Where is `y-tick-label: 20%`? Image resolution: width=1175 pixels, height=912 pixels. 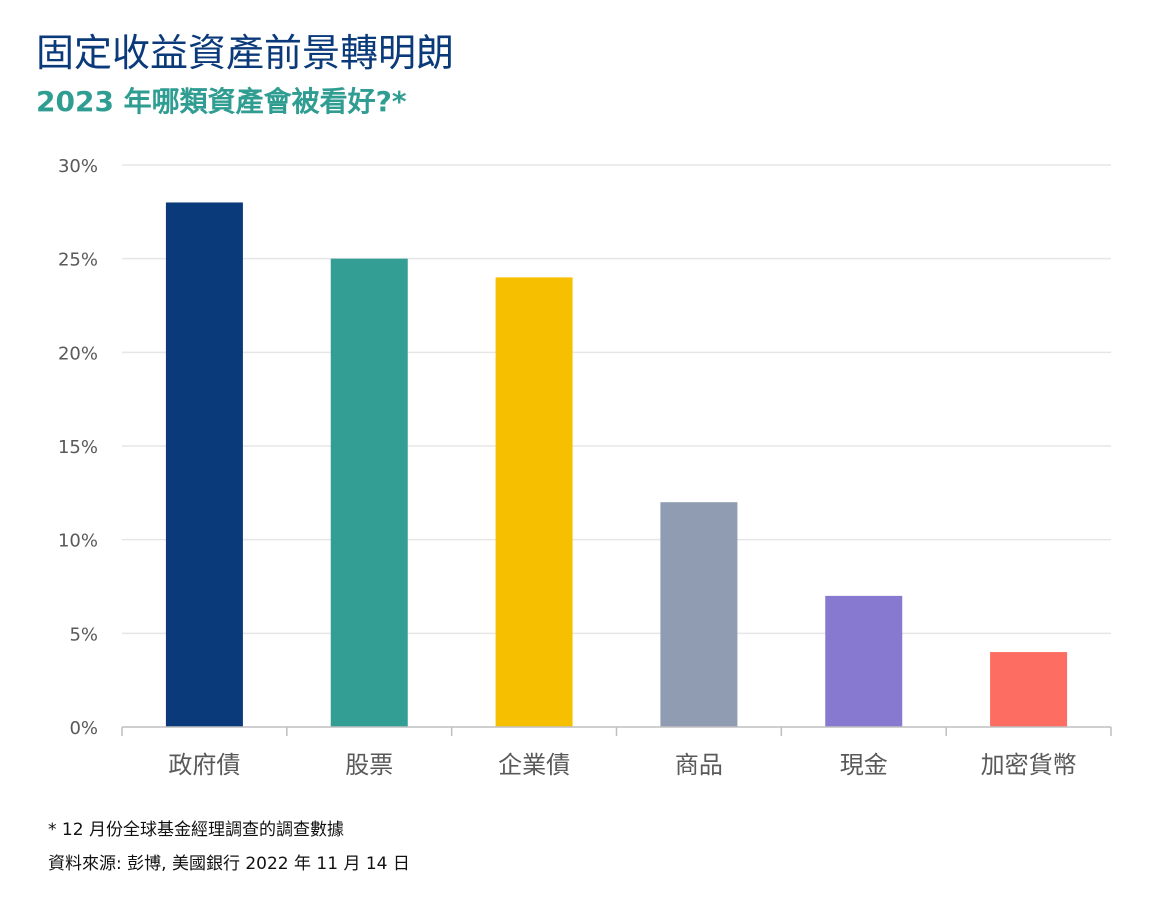
y-tick-label: 20% is located at coordinates (78, 353).